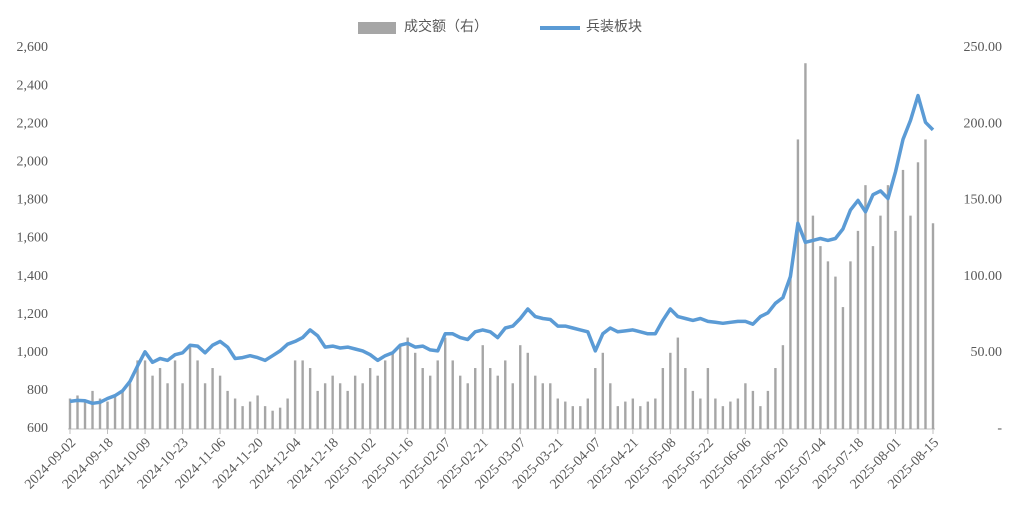 The width and height of the screenshot is (1012, 527). I want to click on y-tick-label: 1,800, so click(33, 200).